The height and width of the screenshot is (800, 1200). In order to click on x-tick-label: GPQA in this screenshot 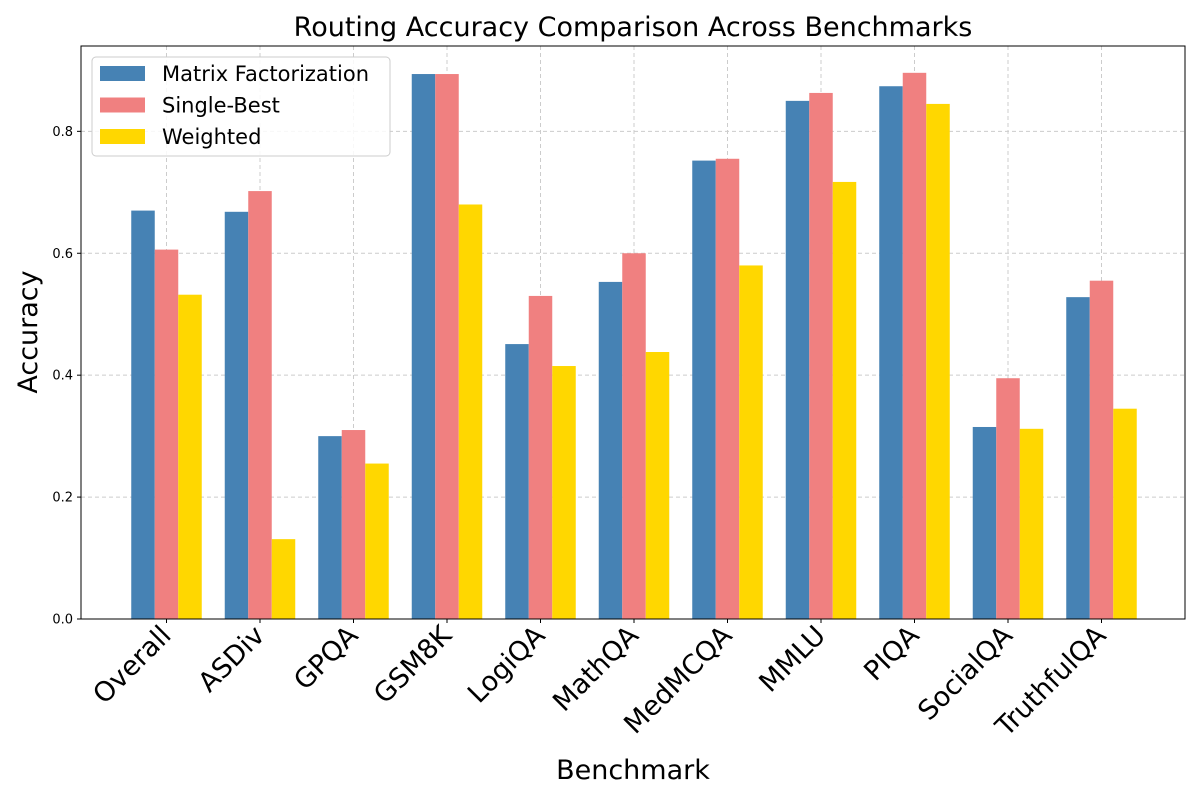, I will do `click(326, 658)`.